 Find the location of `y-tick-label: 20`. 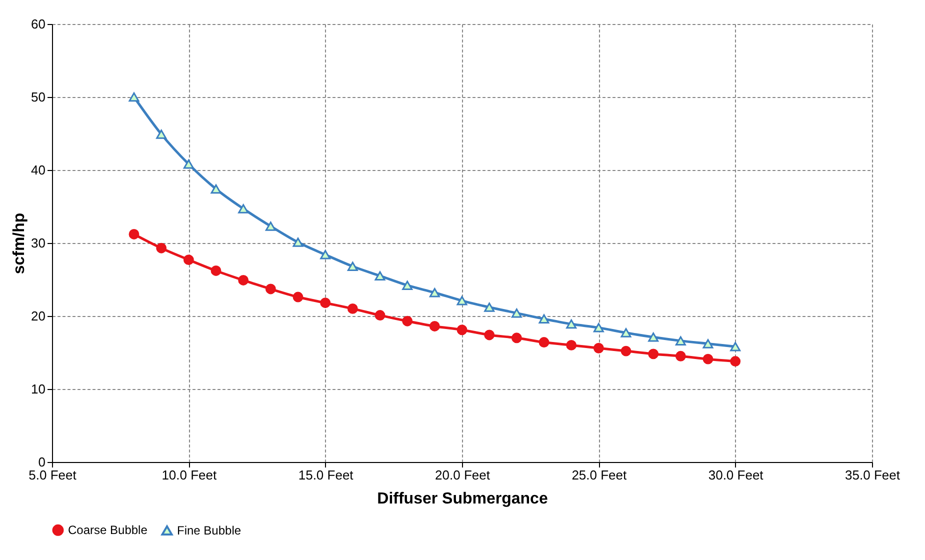

y-tick-label: 20 is located at coordinates (38, 316).